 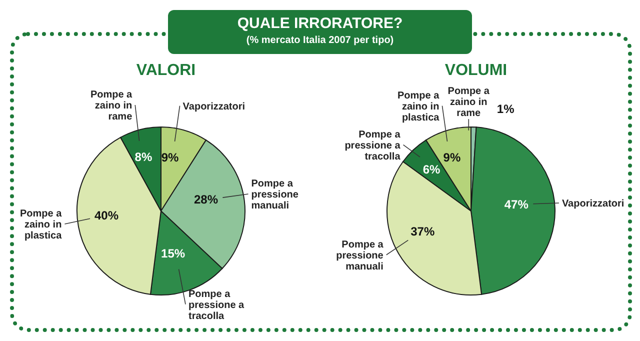 What do you see at coordinates (505, 109) in the screenshot?
I see `data-label: 1%` at bounding box center [505, 109].